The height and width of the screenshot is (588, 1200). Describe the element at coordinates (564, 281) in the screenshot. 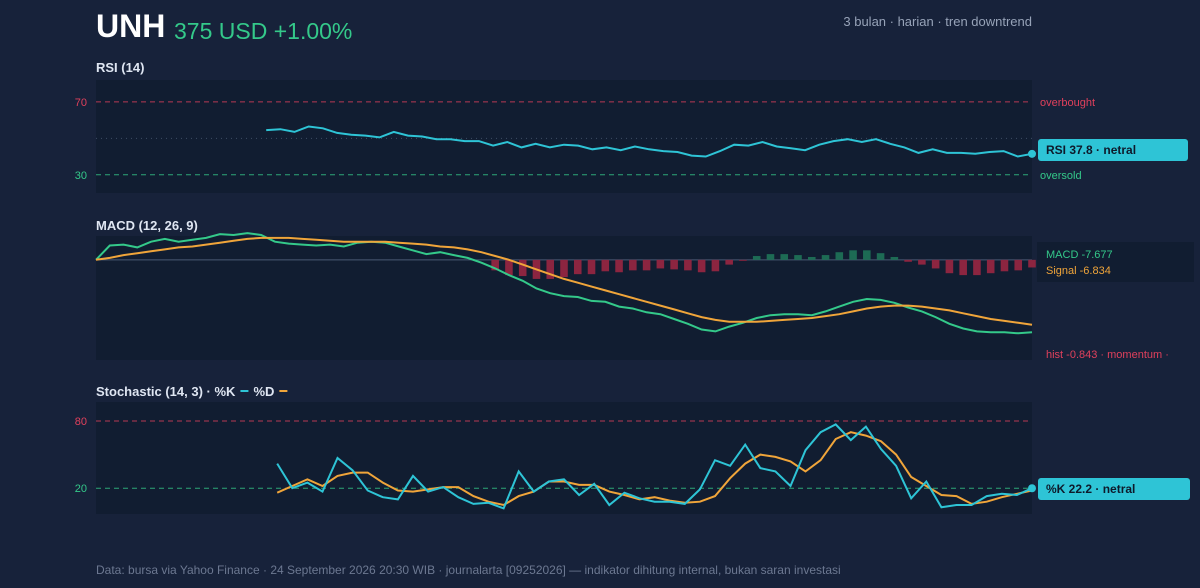

I see `signal-line` at that location.